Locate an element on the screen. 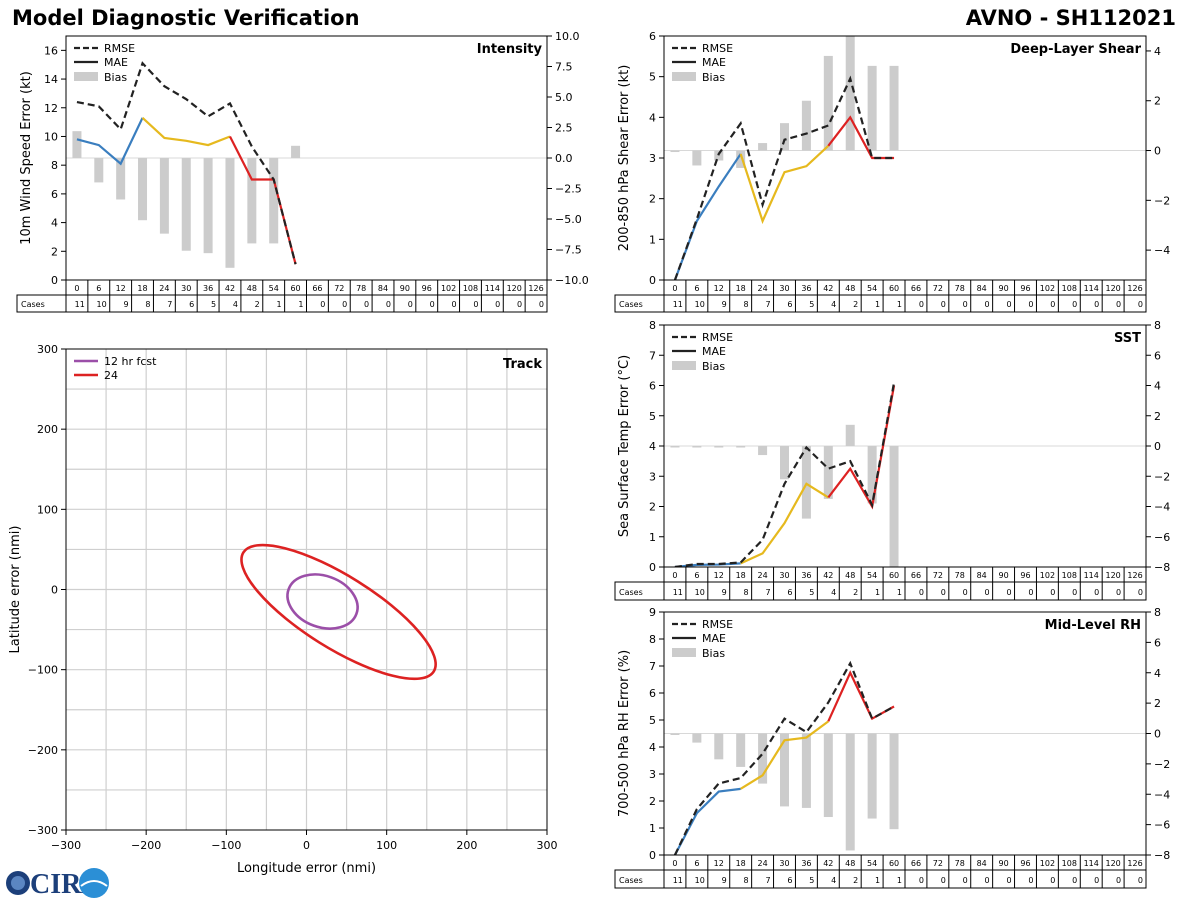 The height and width of the screenshot is (900, 1200). sst-case-count: 11 is located at coordinates (678, 592).